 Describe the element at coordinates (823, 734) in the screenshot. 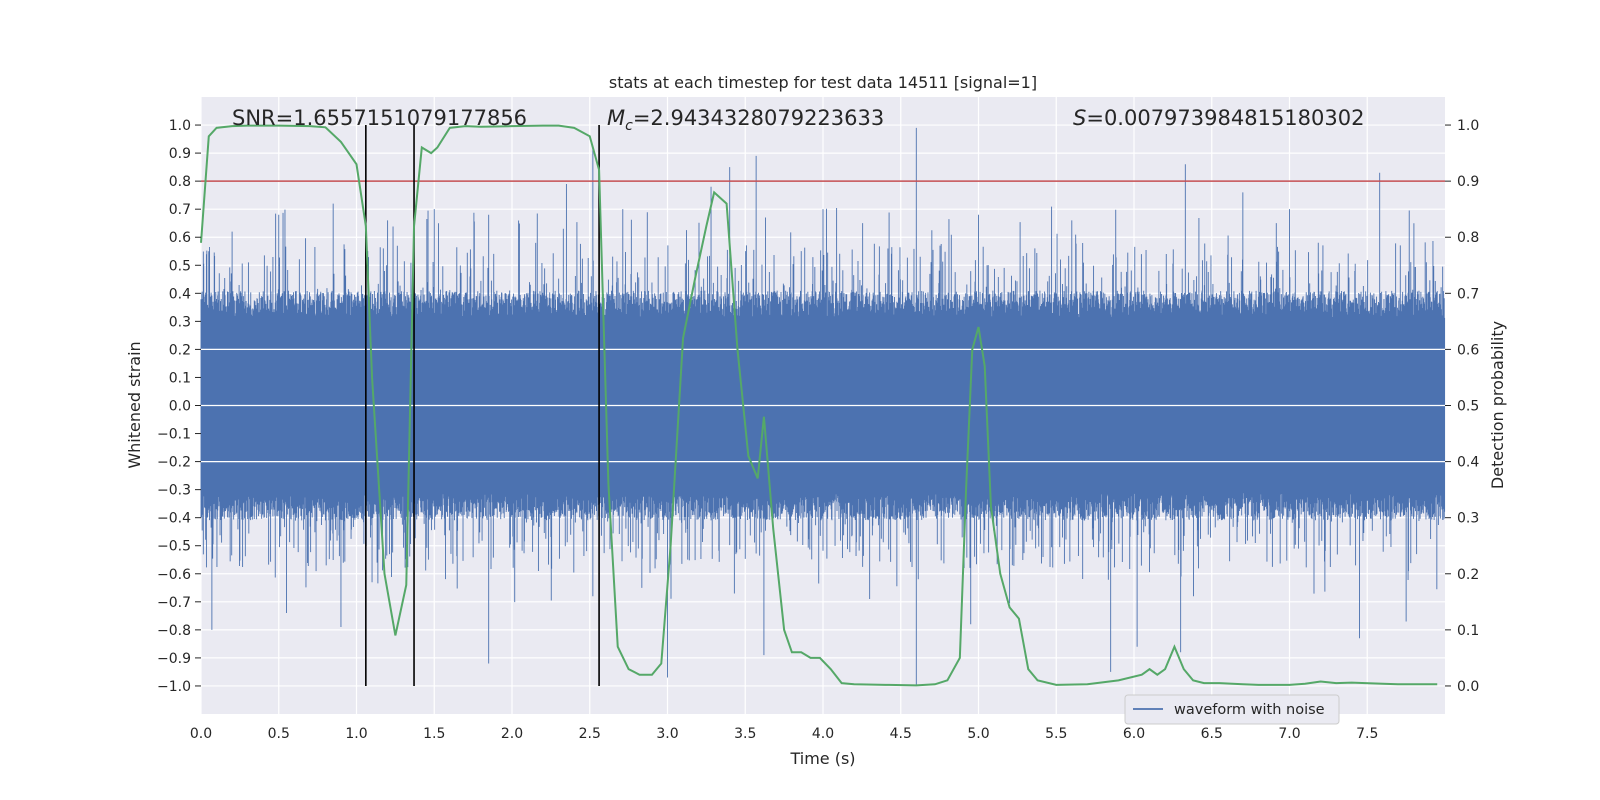

I see `x-tick-label: 4.0` at that location.